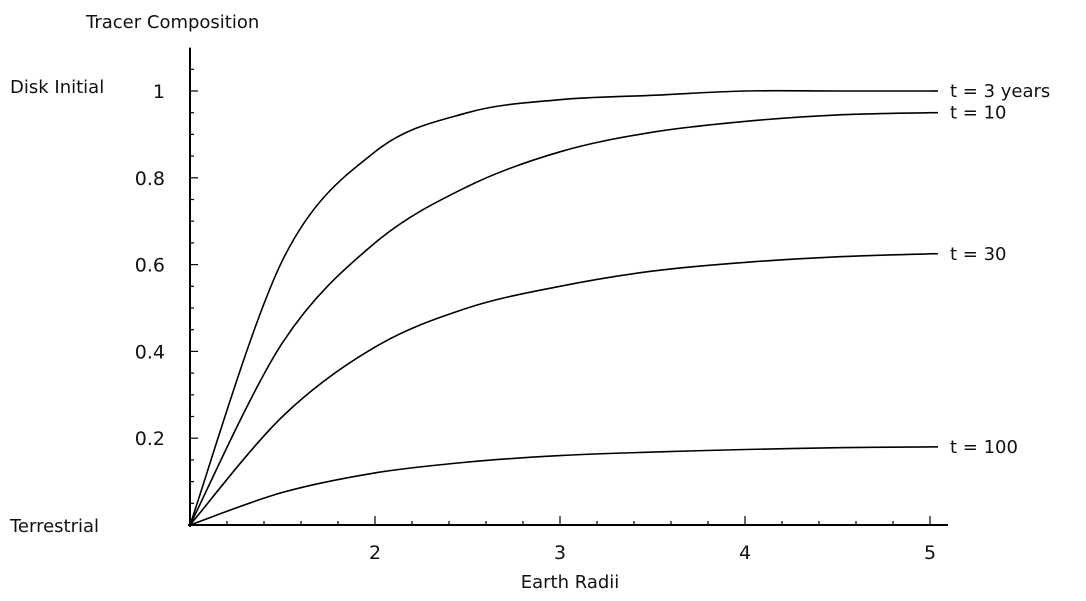 The width and height of the screenshot is (1086, 601). Describe the element at coordinates (570, 582) in the screenshot. I see `x-axis-title: Earth Radii` at that location.